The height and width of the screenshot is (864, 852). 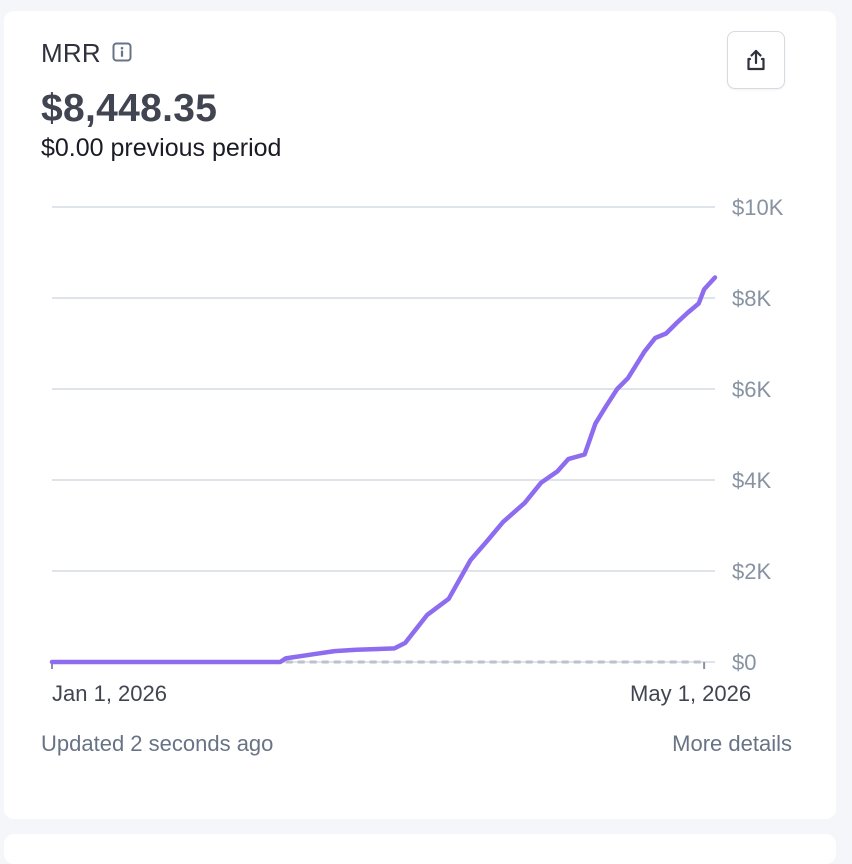 What do you see at coordinates (690, 693) in the screenshot?
I see `x-tick-label: May 1, 2026` at bounding box center [690, 693].